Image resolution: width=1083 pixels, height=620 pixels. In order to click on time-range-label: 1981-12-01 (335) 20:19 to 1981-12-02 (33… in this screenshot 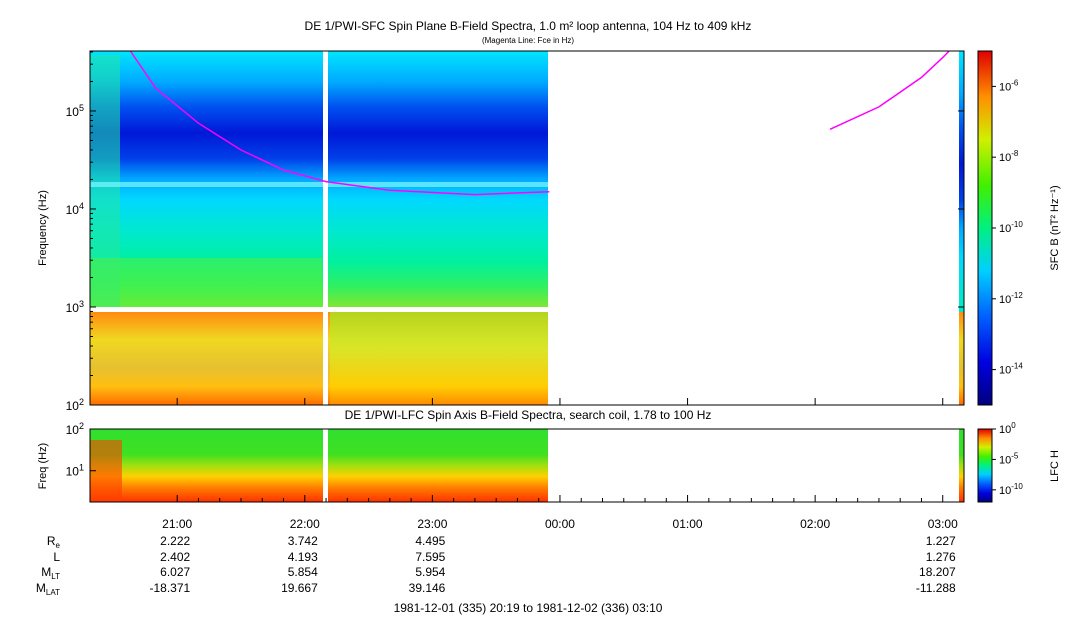, I will do `click(528, 608)`.